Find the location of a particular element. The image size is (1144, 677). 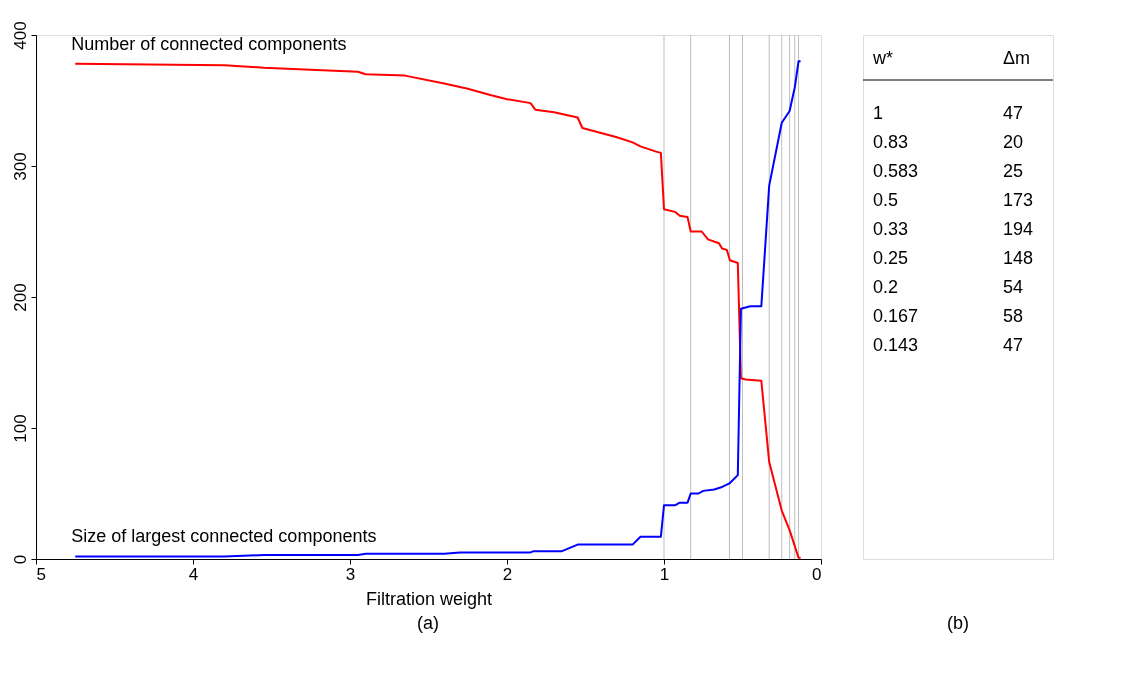

text: 54 is located at coordinates (1013, 287).